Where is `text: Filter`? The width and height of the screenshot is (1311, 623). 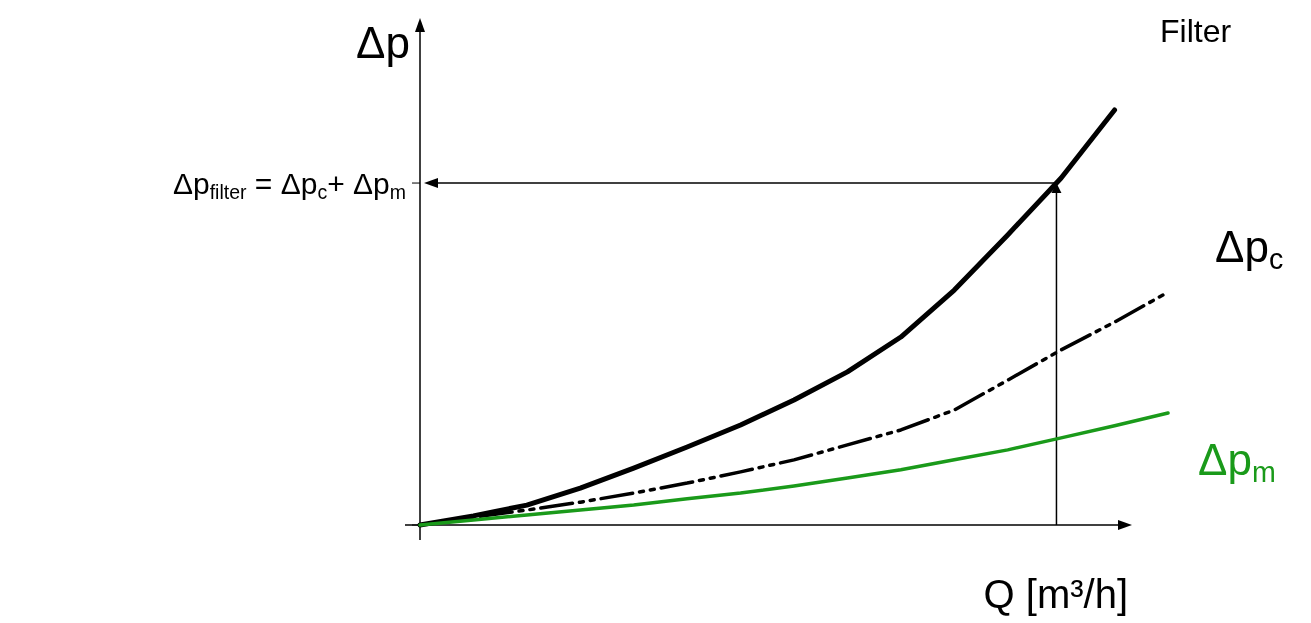 text: Filter is located at coordinates (1196, 31).